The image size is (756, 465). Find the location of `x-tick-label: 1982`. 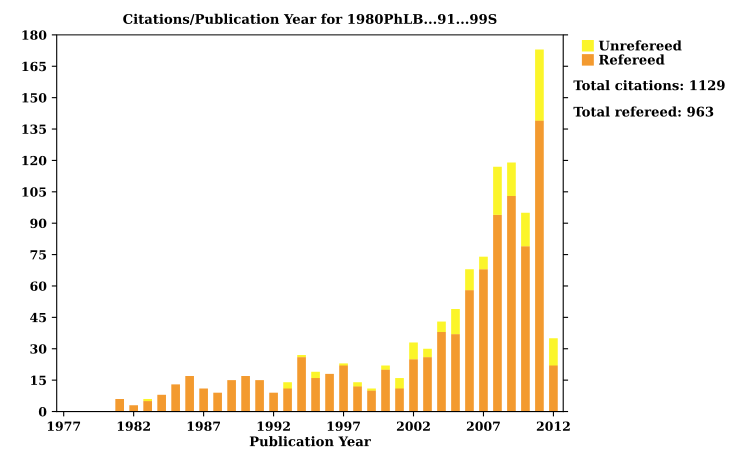

x-tick-label: 1982 is located at coordinates (134, 426).